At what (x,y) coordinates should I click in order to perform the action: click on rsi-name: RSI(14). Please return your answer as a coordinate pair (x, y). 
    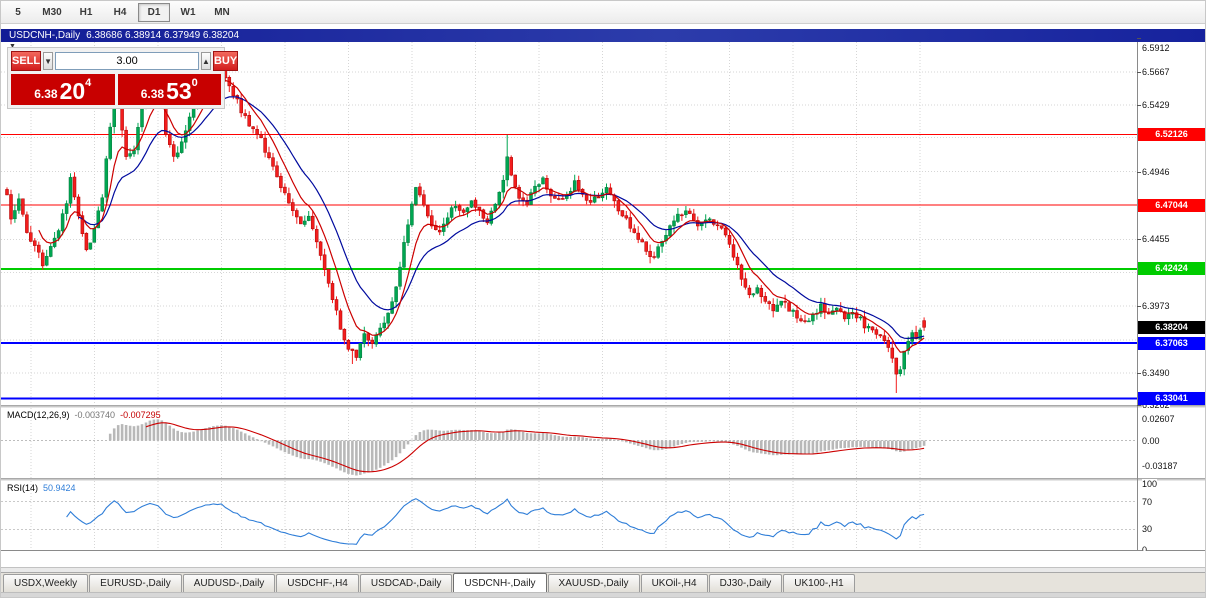
    Looking at the image, I should click on (23, 488).